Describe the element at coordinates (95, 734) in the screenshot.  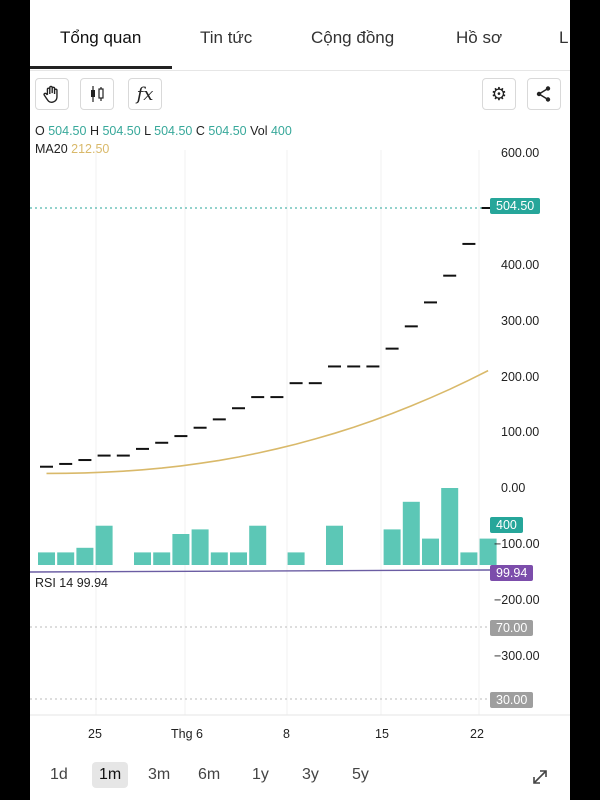
I see `x-tick: 25` at that location.